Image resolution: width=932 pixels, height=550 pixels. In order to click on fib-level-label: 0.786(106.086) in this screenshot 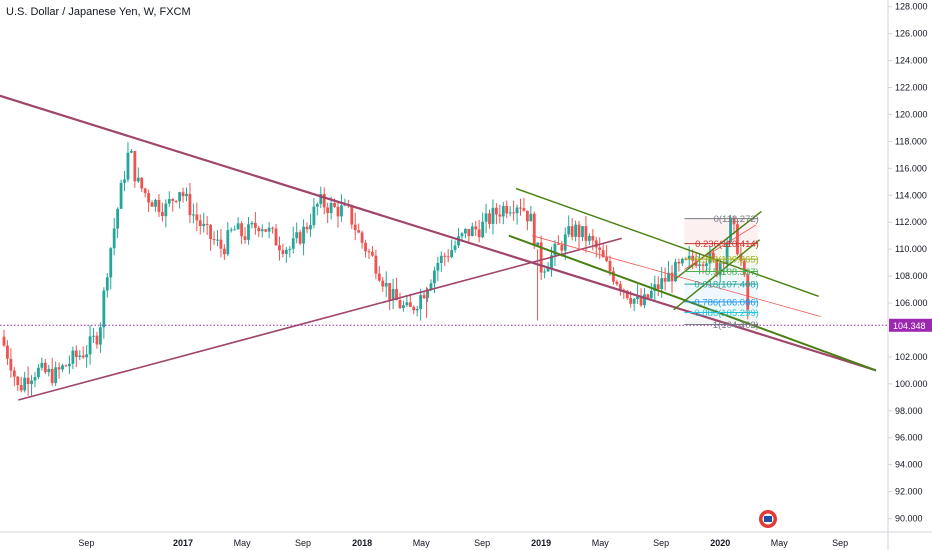, I will do `click(726, 302)`.